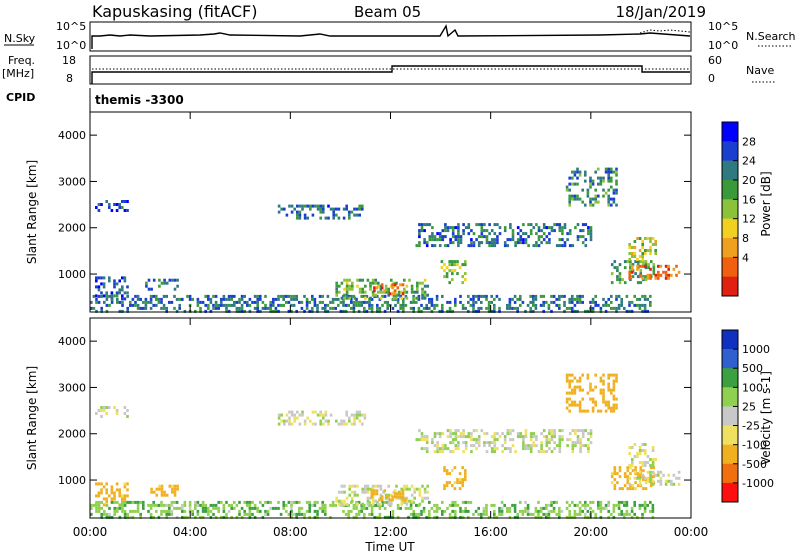 This screenshot has width=800, height=554. Describe the element at coordinates (18, 73) in the screenshot. I see `freq-unit-label: [MHz]` at that location.